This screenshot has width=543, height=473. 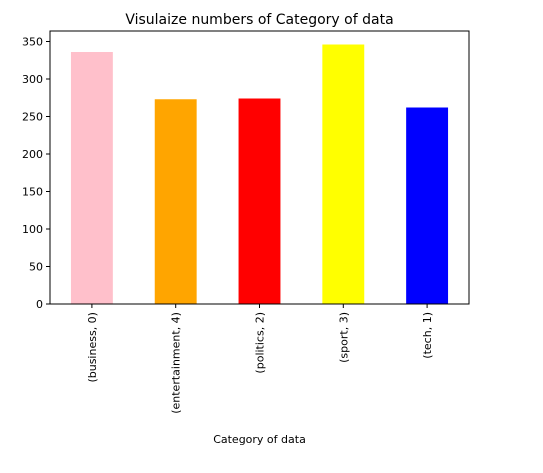 What do you see at coordinates (32, 229) in the screenshot?
I see `y-tick-label: 100` at bounding box center [32, 229].